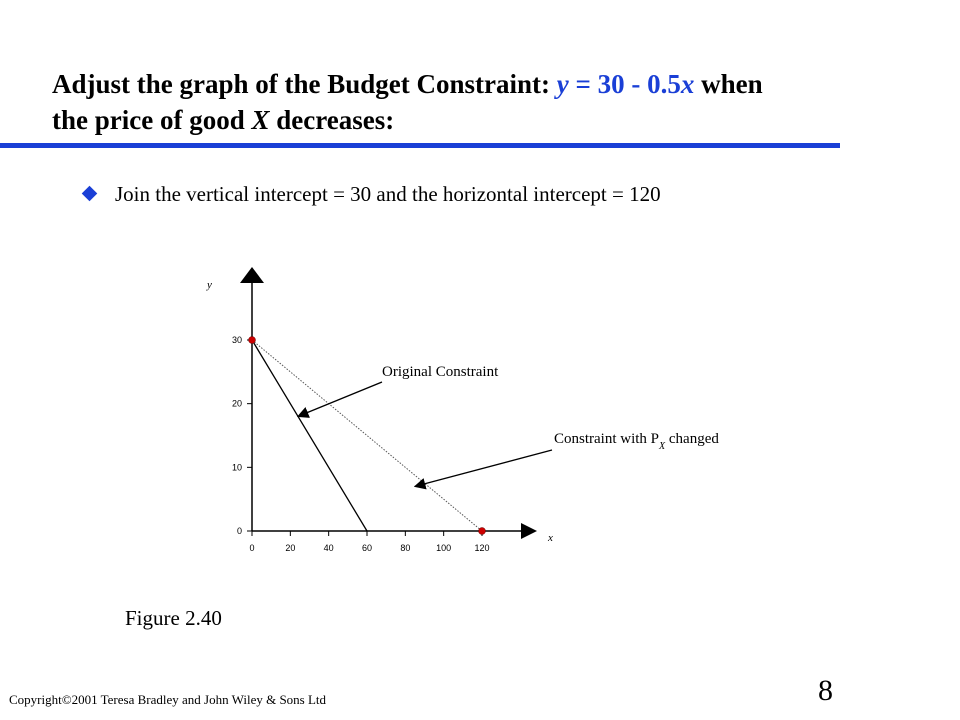 Image resolution: width=960 pixels, height=720 pixels. I want to click on x-tick-label: 100, so click(443, 548).